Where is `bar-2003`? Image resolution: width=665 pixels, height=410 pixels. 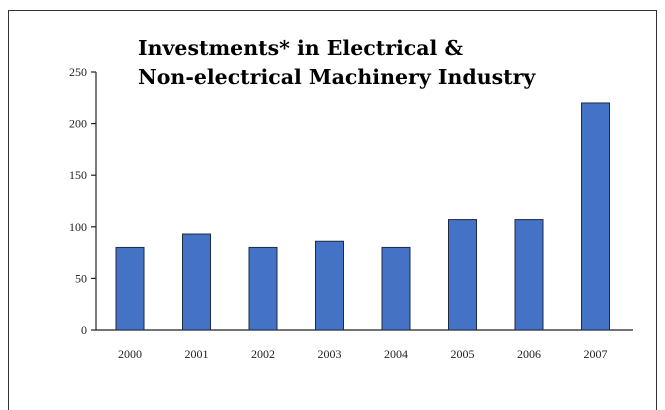 bar-2003 is located at coordinates (329, 285).